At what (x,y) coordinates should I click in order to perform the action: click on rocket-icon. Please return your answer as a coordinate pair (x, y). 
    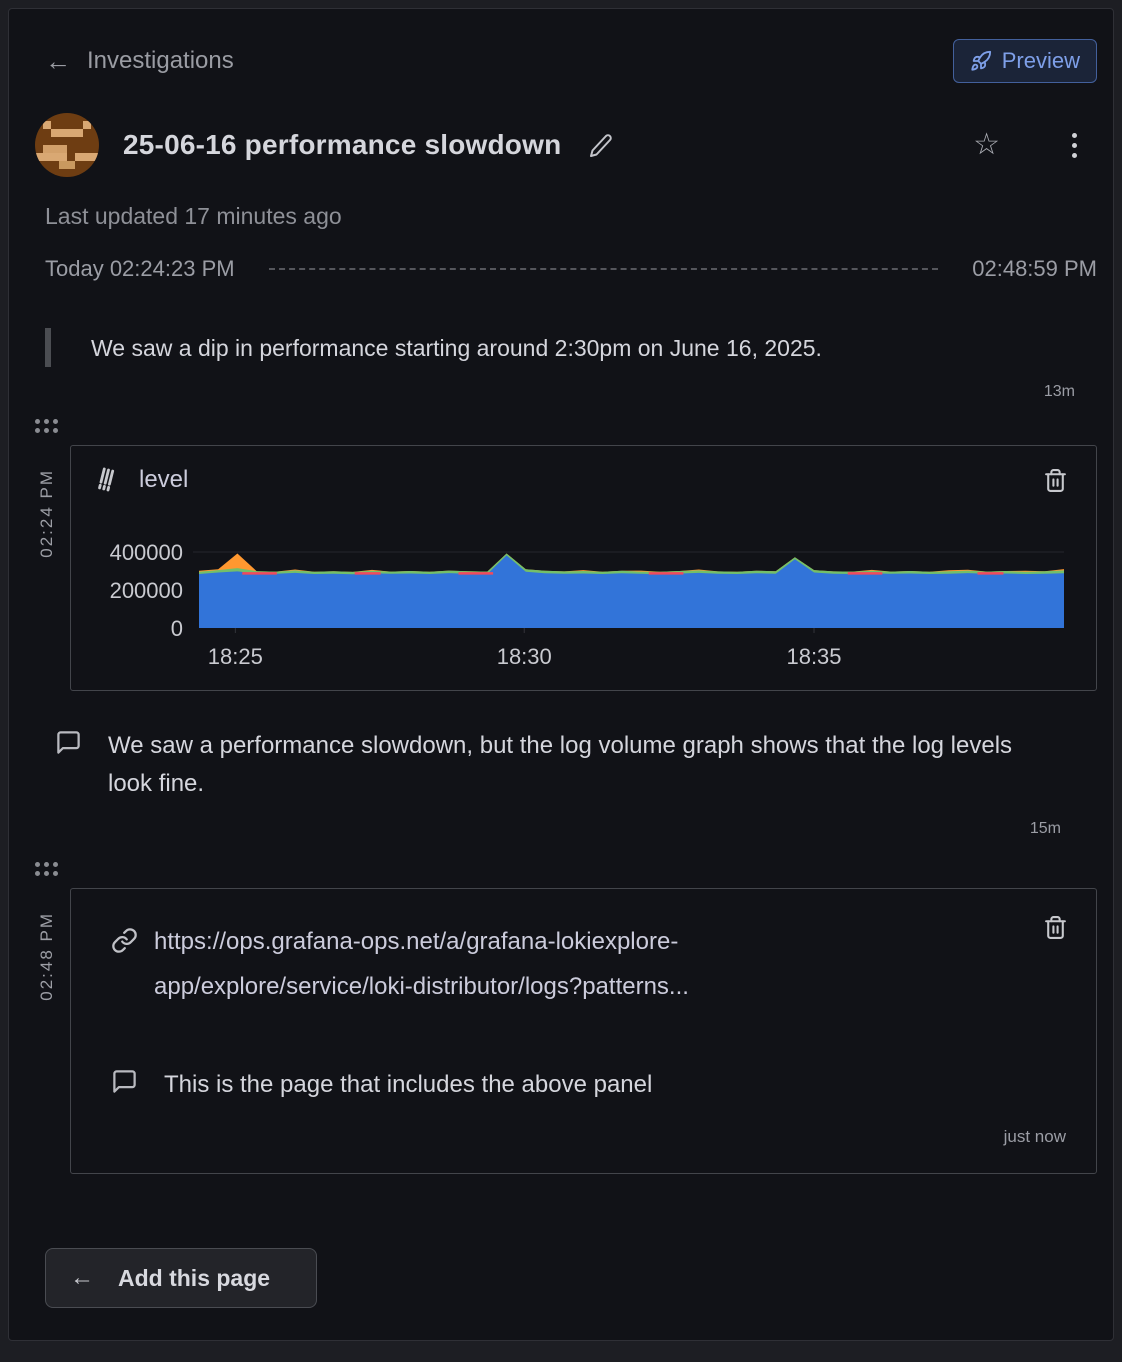
    Looking at the image, I should click on (981, 60).